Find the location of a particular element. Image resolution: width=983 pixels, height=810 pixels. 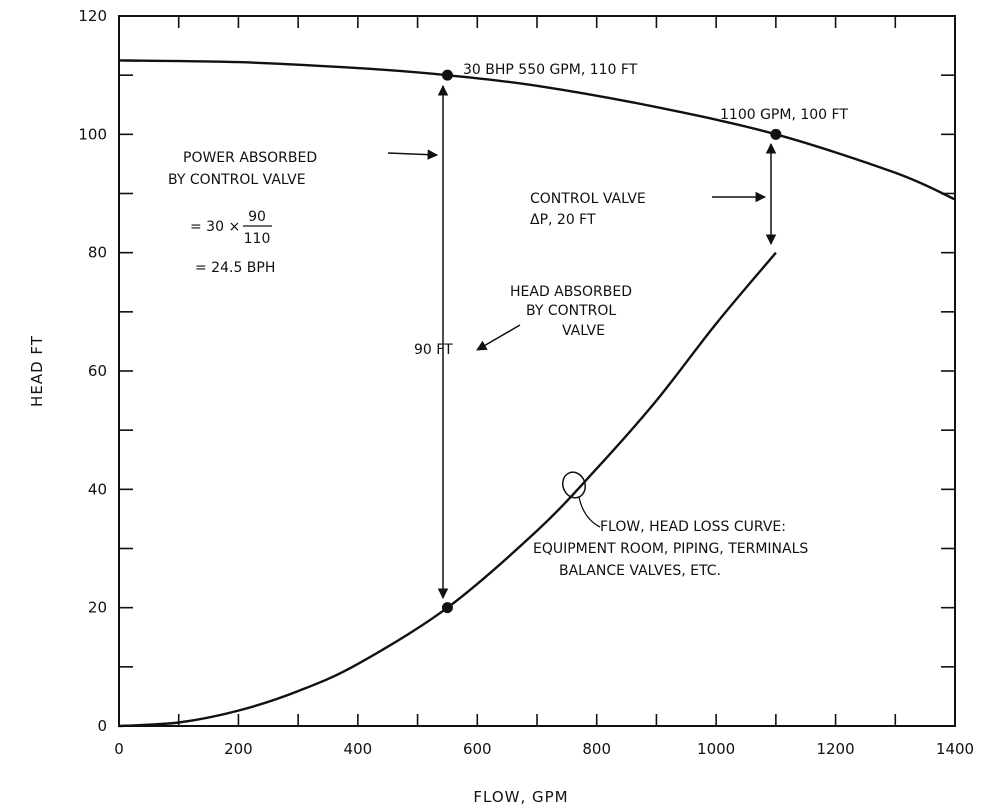

head-absorbed-line2: BY CONTROL is located at coordinates (571, 311).